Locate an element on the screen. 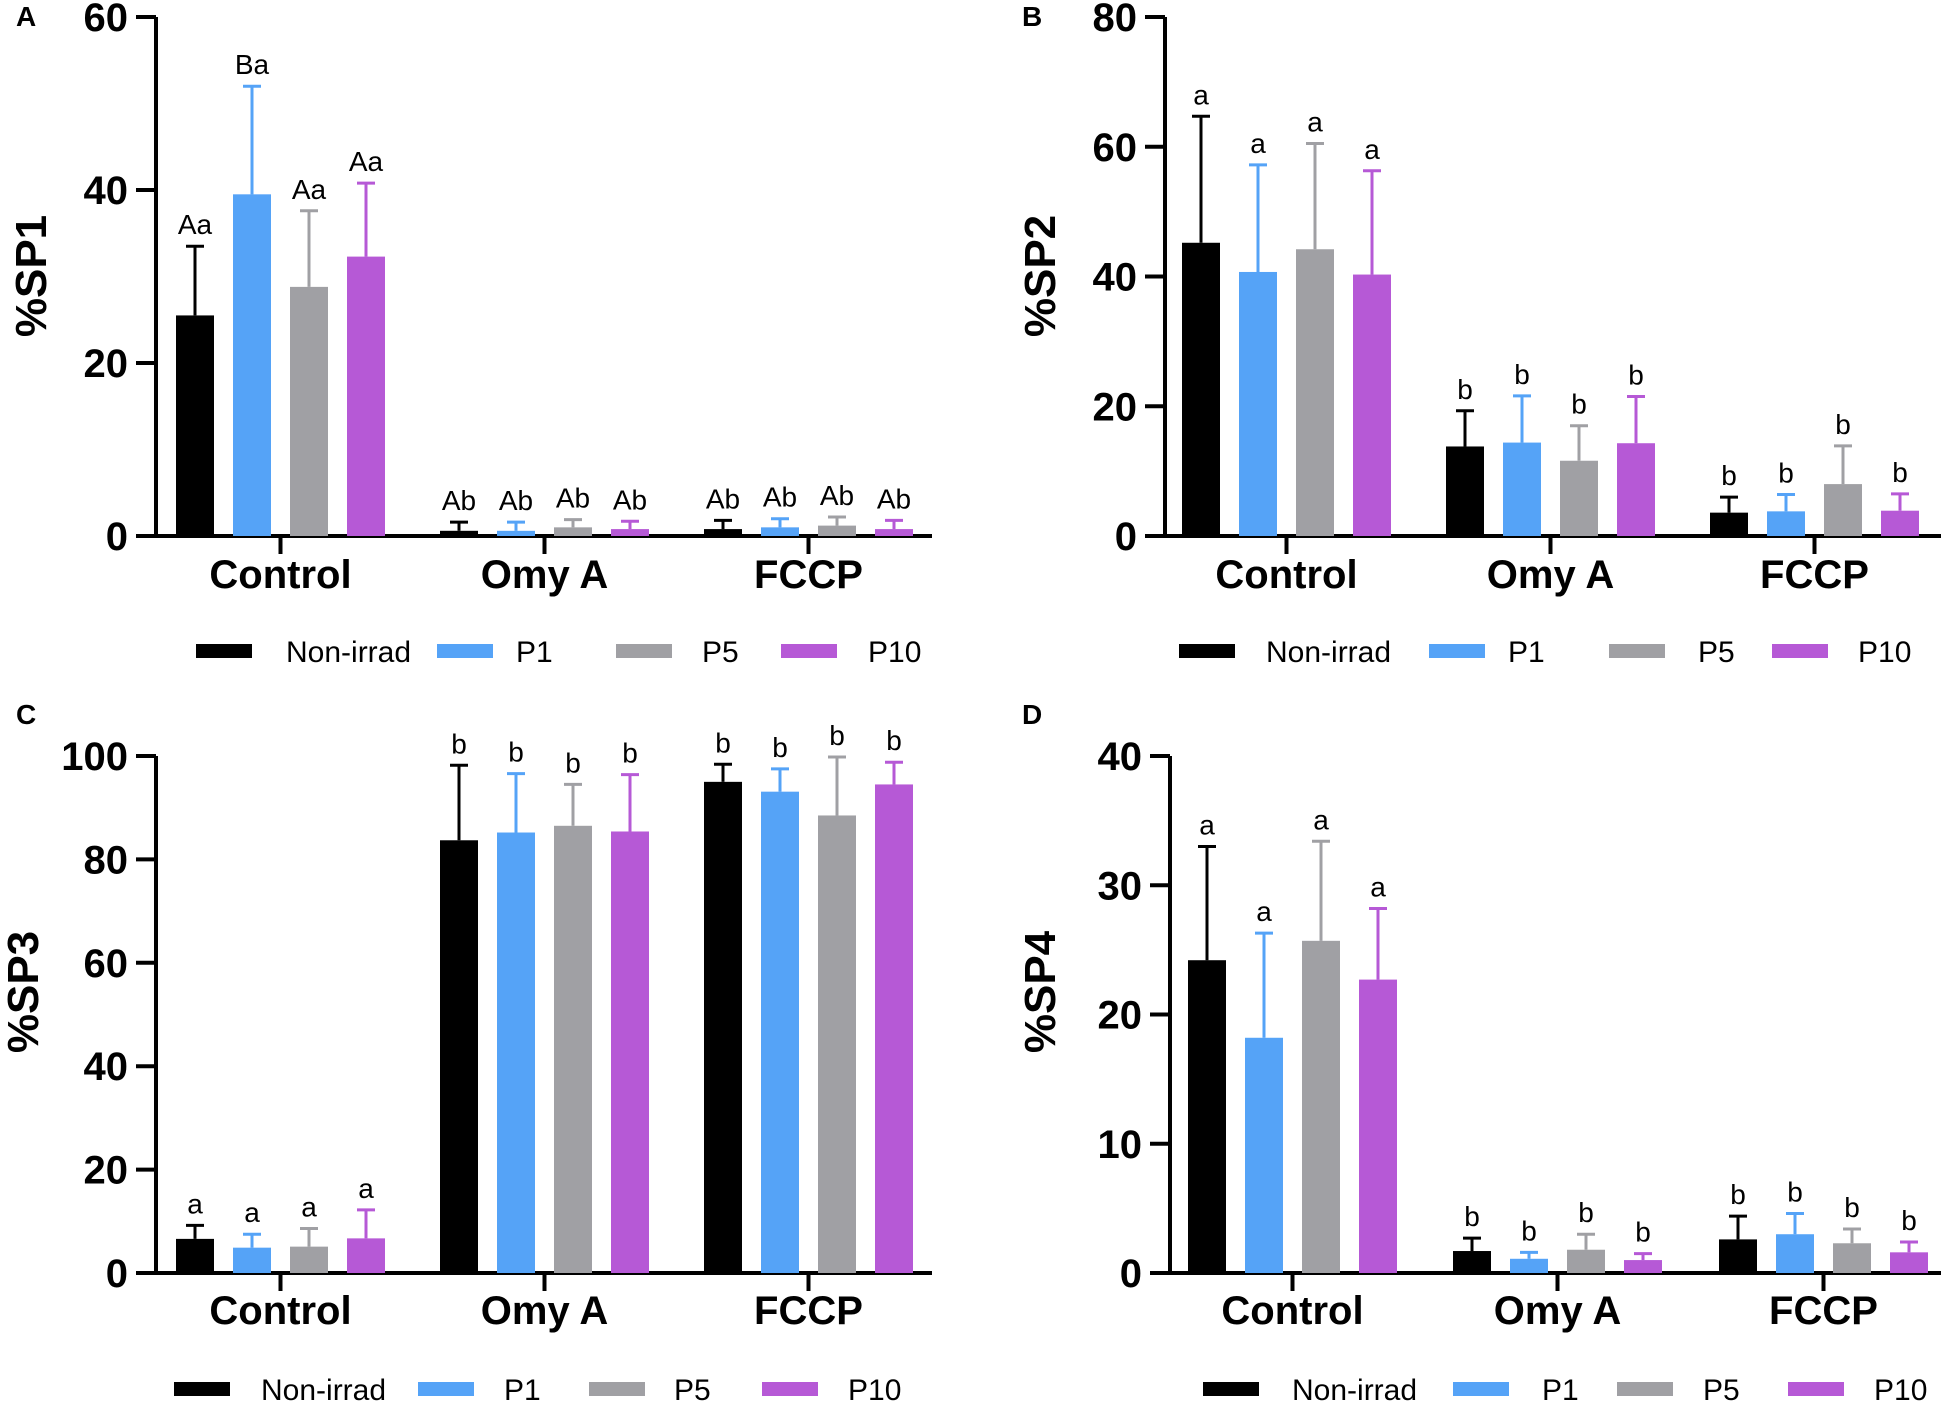 The height and width of the screenshot is (1417, 1955). panel-label: B is located at coordinates (1032, 16).